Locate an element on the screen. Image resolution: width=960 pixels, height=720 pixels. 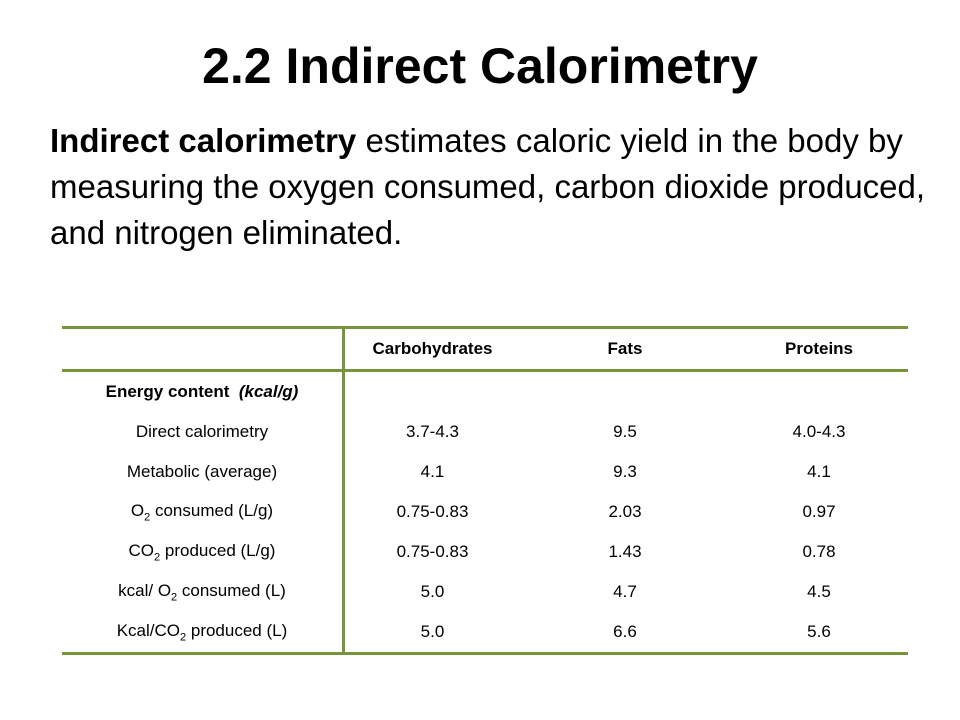
label-text: consumed (L/g) is located at coordinates (212, 510).